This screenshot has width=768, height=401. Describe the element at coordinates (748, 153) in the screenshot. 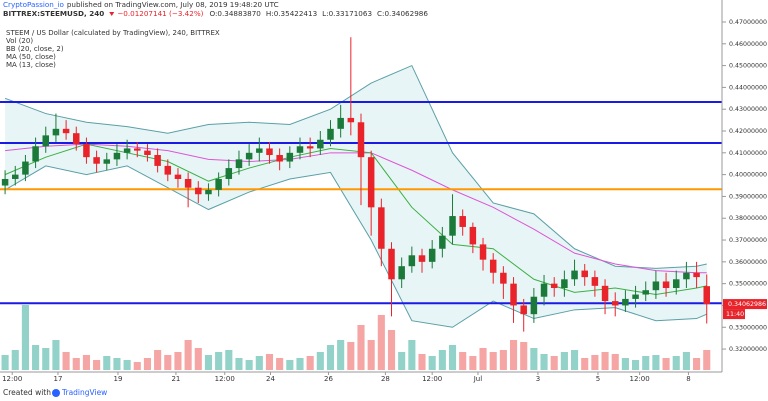

I see `y-tick-label: 0.41000000` at that location.